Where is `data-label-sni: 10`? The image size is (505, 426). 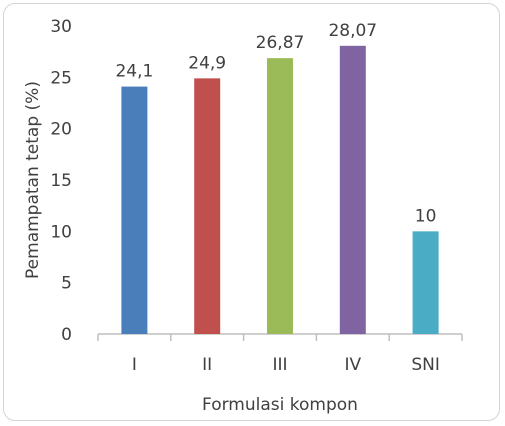 data-label-sni: 10 is located at coordinates (426, 216).